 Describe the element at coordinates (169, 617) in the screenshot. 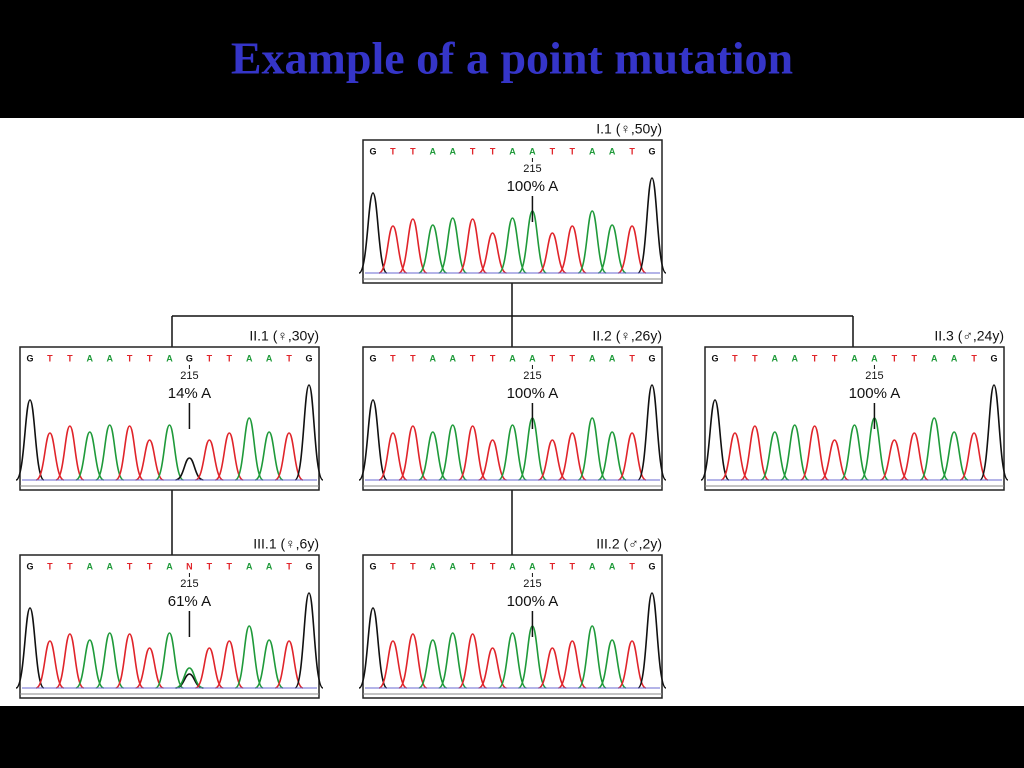

I see `chromatogram-panel: III.1 (♀,6y) G T T A A T T A N T T A A T G 215 61% A` at that location.